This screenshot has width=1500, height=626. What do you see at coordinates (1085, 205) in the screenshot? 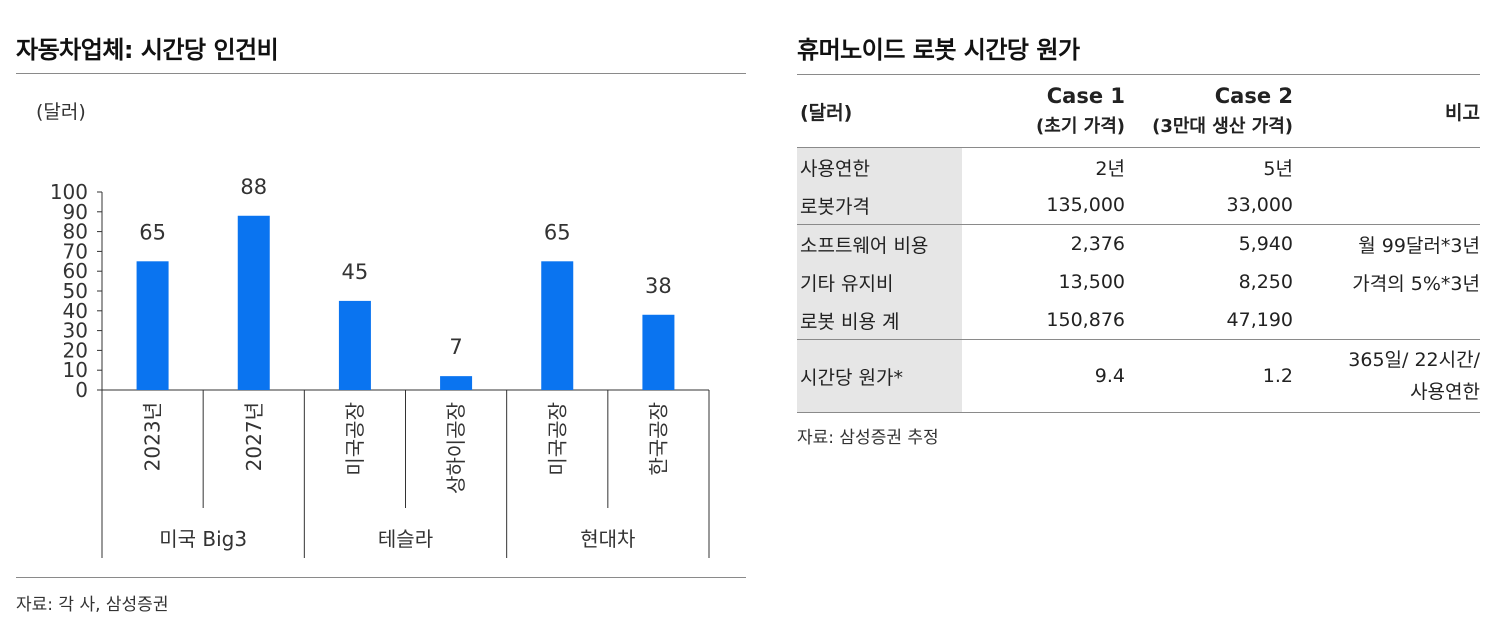
I see `row-case1: 135,000` at bounding box center [1085, 205].